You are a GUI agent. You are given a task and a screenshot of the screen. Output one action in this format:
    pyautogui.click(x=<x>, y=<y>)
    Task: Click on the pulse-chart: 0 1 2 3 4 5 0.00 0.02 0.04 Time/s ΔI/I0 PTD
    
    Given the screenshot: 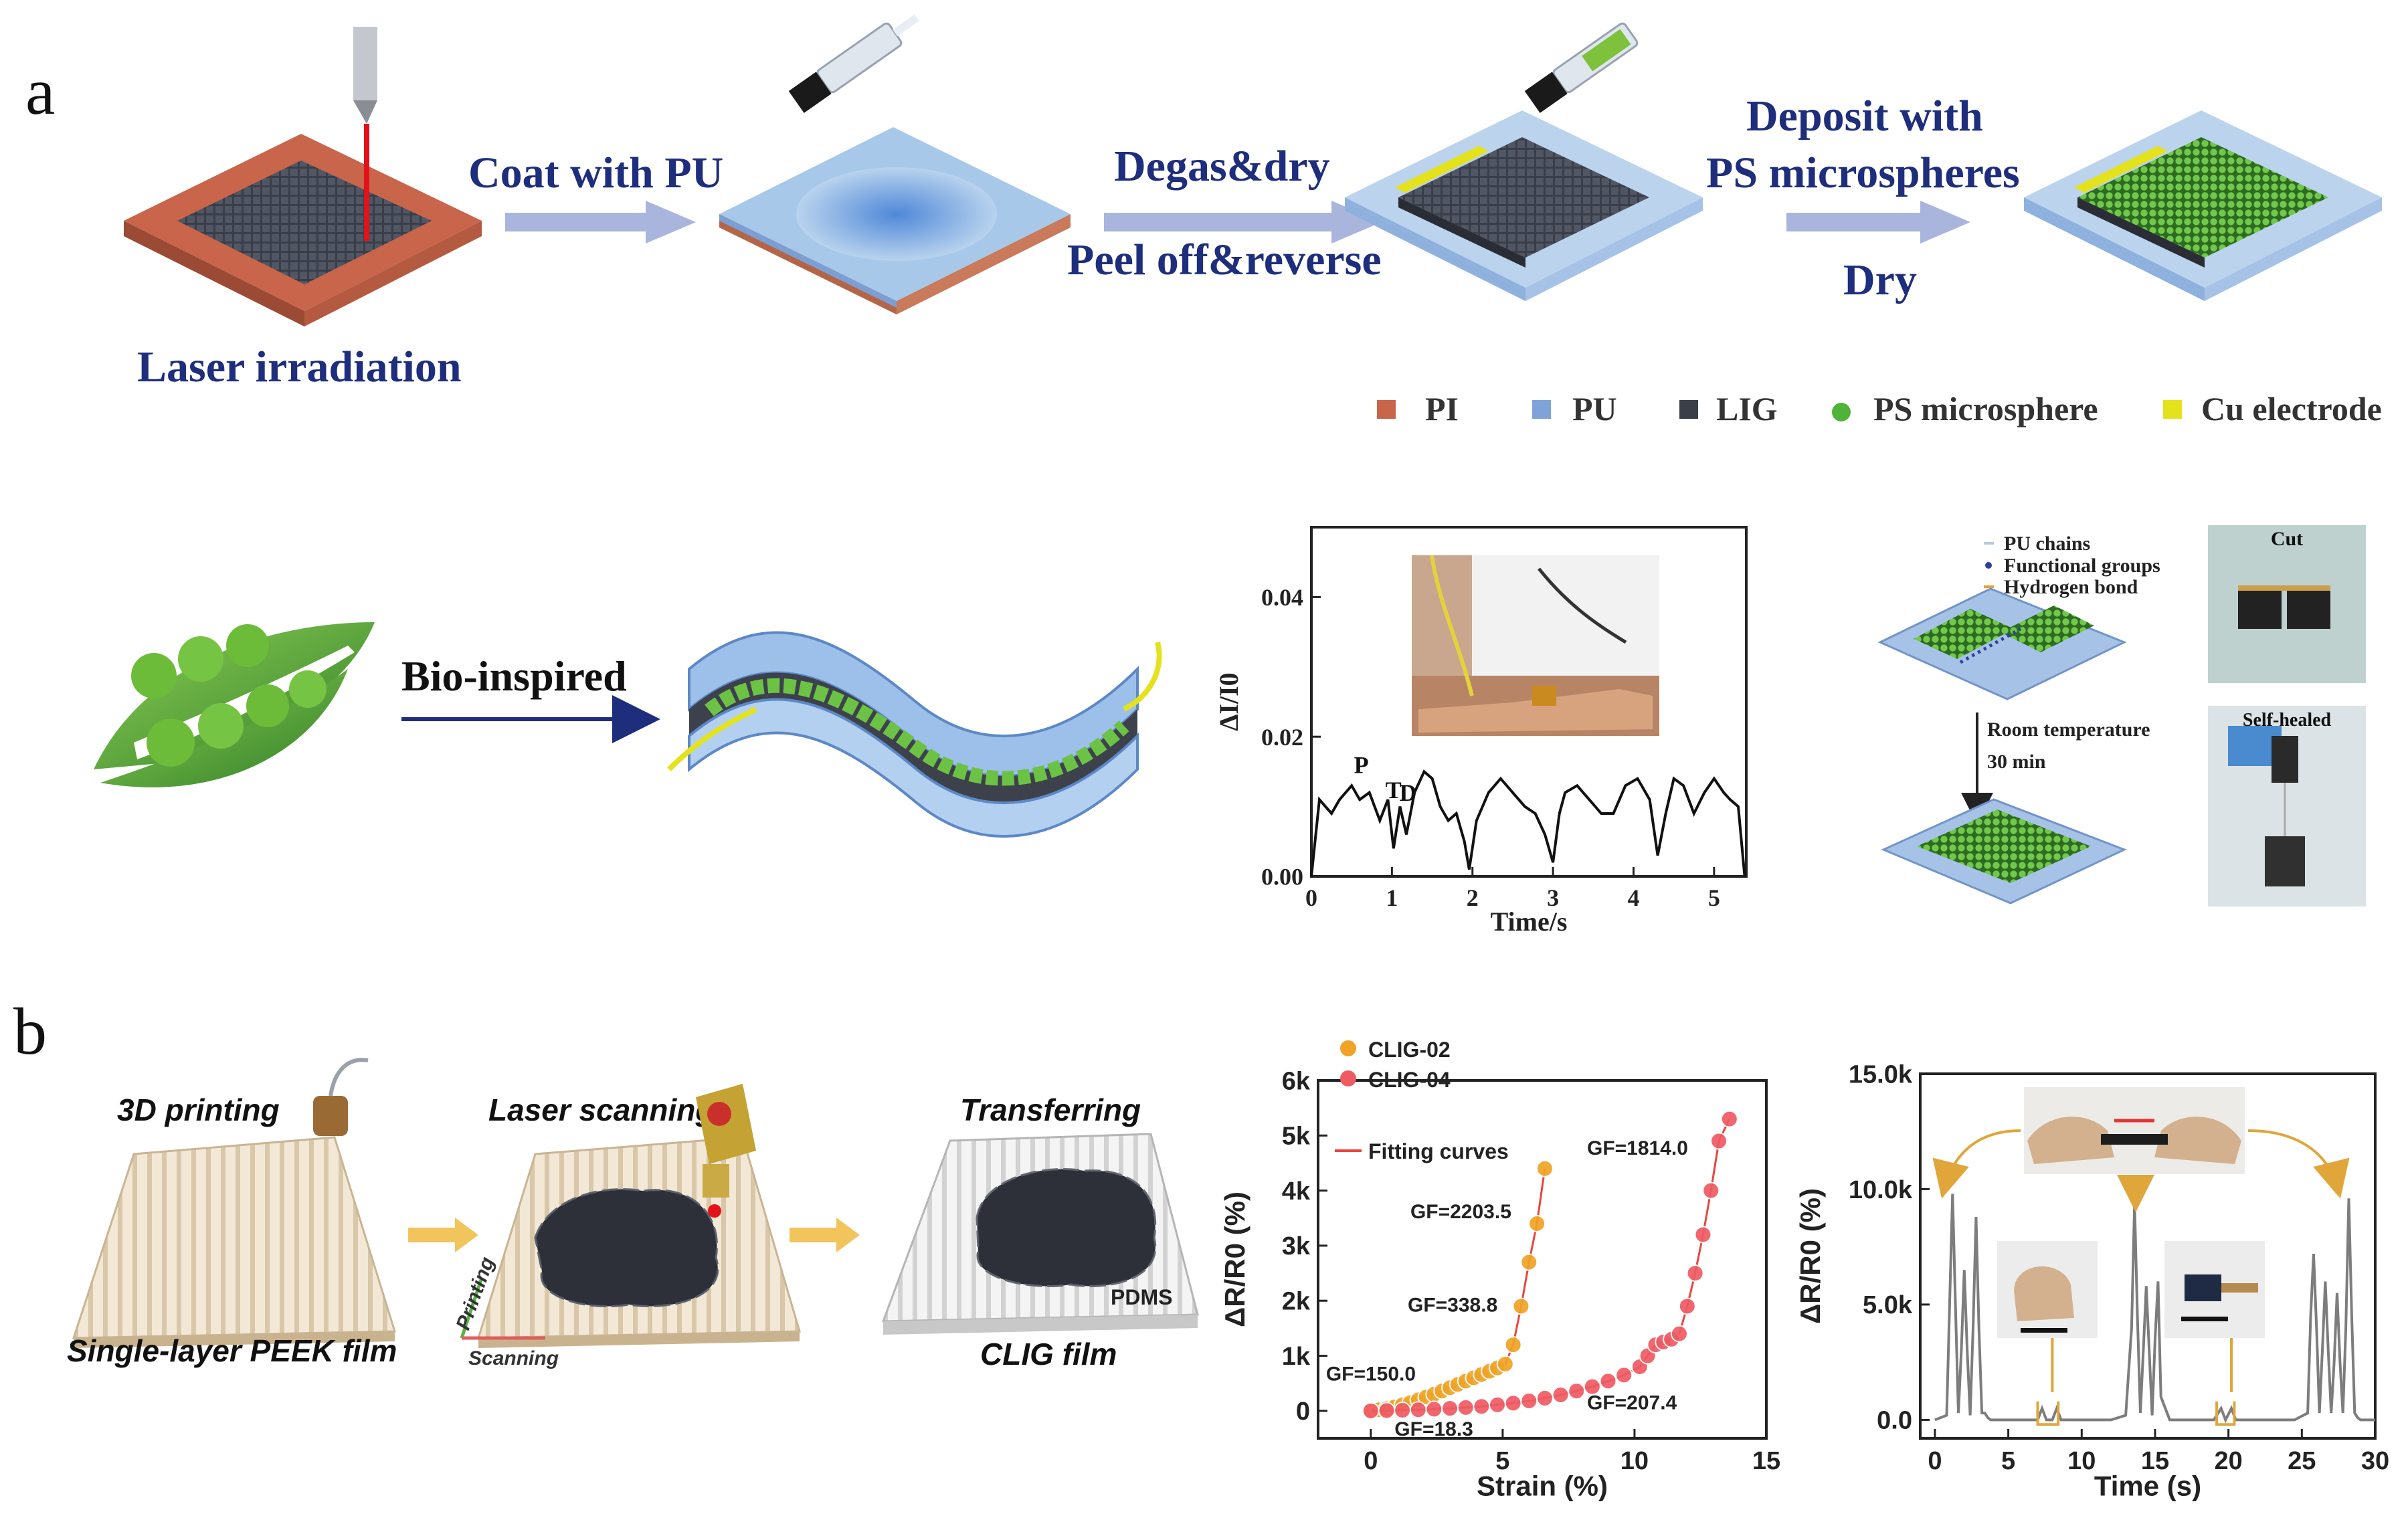 What is the action you would take?
    pyautogui.click(x=1481, y=731)
    